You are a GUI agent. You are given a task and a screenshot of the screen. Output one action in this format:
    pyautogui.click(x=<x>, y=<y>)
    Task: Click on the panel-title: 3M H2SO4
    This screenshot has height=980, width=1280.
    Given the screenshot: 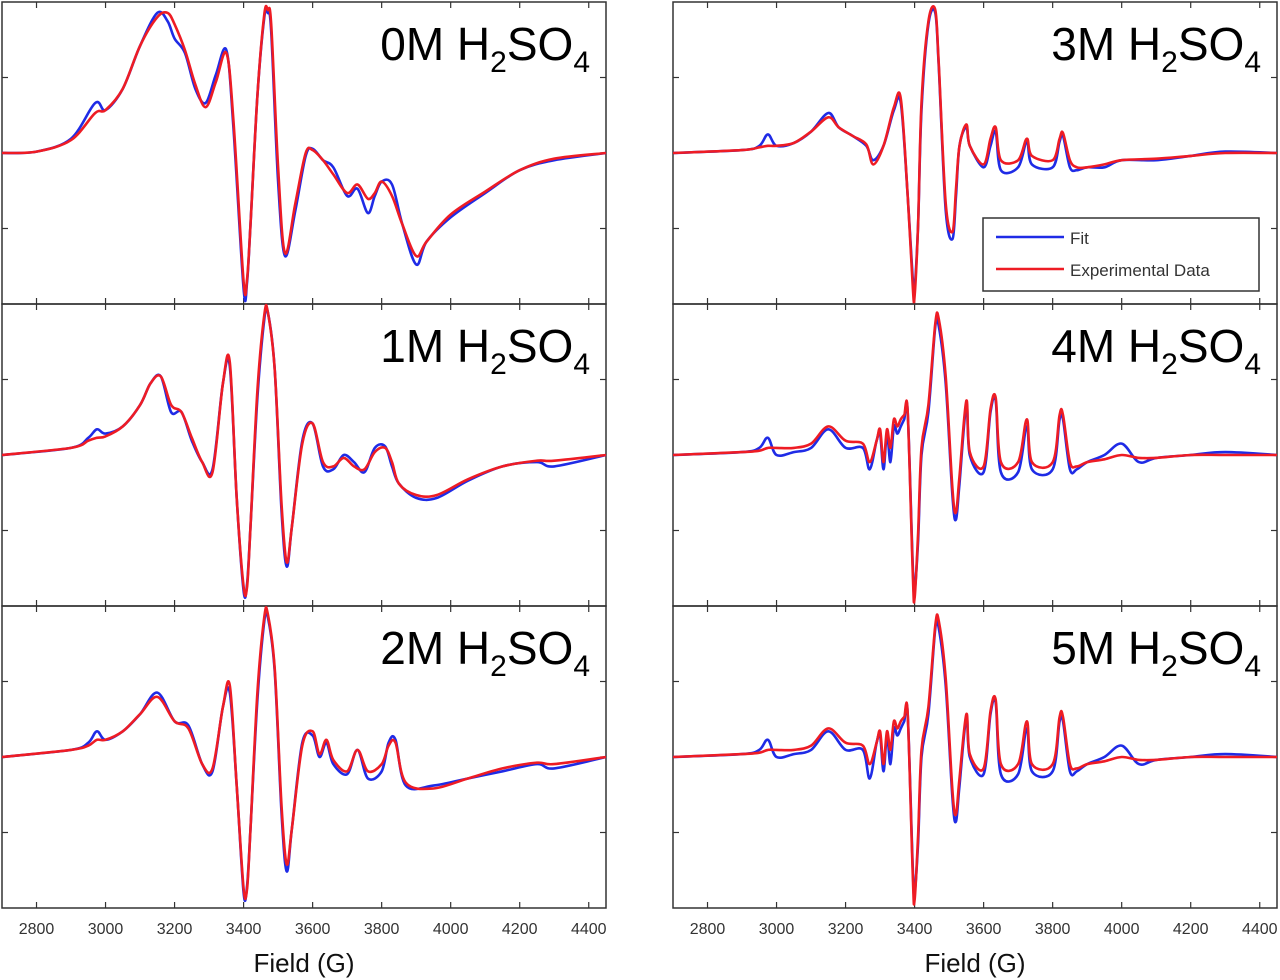 What is the action you would take?
    pyautogui.click(x=1156, y=48)
    